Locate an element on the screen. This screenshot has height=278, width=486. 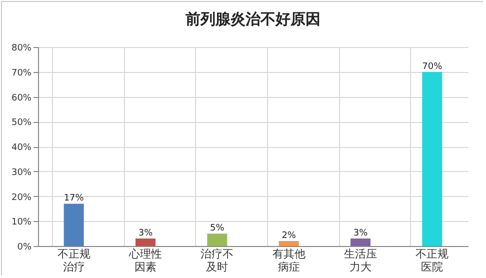
data-label: 17% is located at coordinates (74, 199).